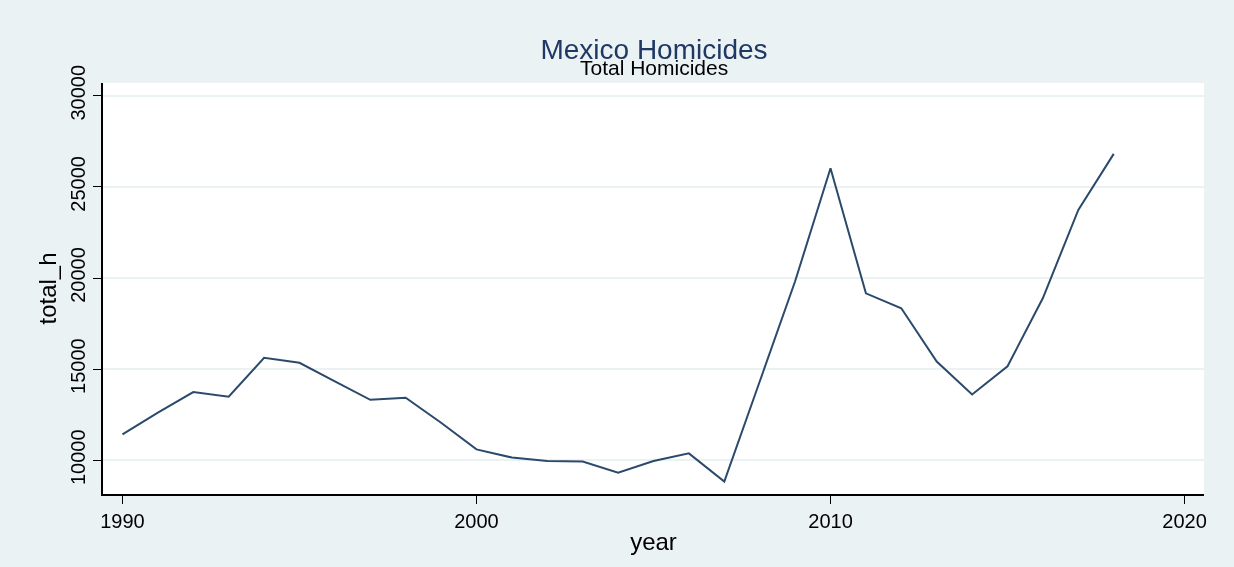 The width and height of the screenshot is (1234, 567). I want to click on y-axis-title: total_h, so click(47, 288).